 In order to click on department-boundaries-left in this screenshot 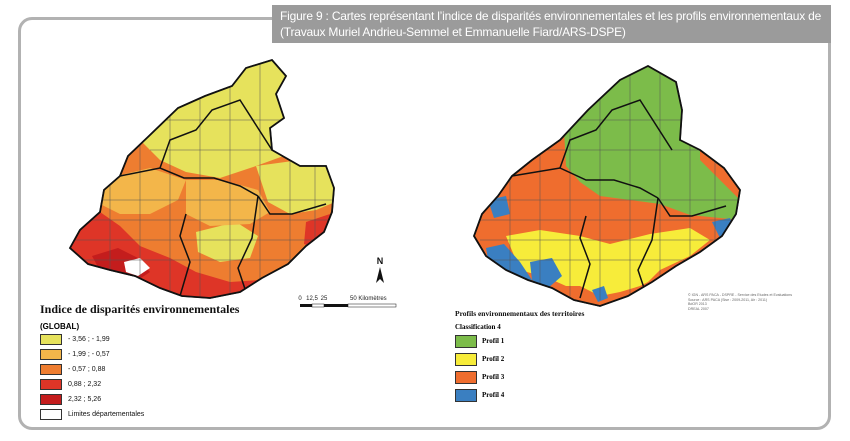, I will do `click(223, 198)`.